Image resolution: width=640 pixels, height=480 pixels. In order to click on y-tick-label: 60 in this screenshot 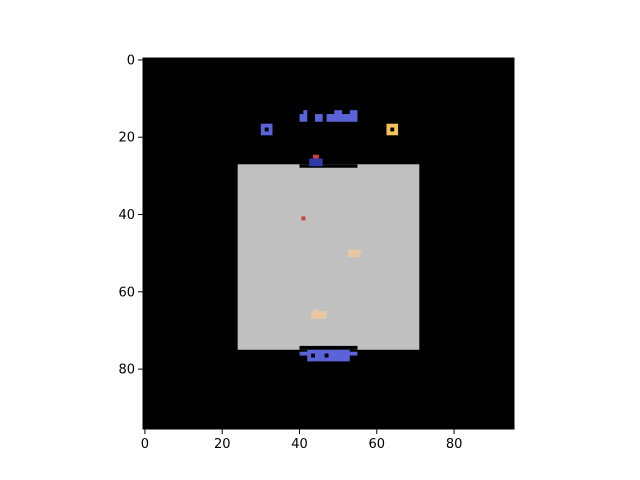, I will do `click(126, 292)`.